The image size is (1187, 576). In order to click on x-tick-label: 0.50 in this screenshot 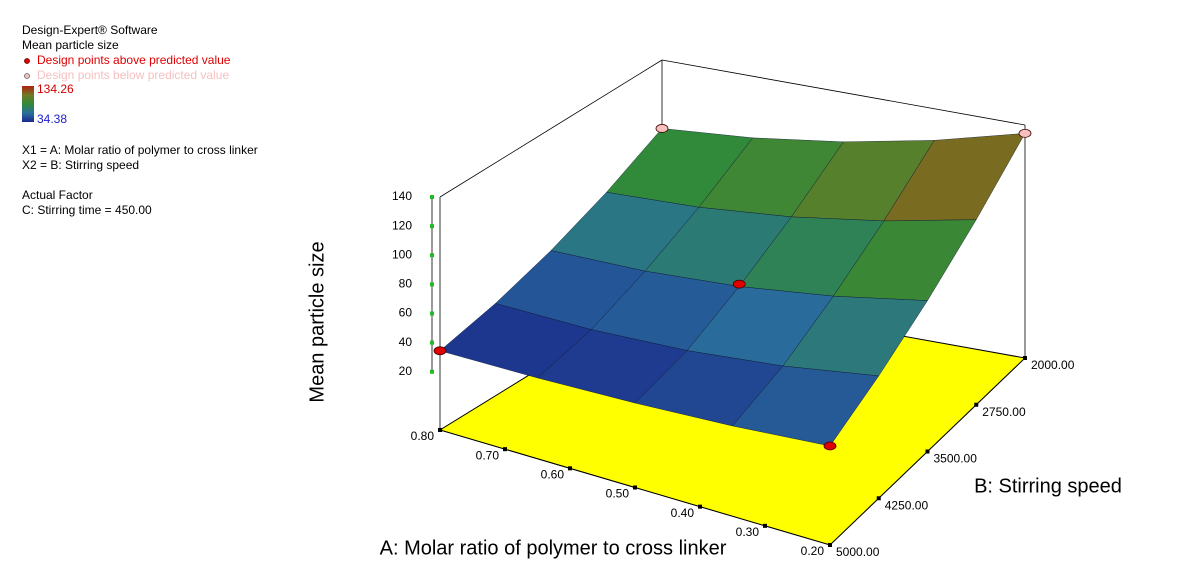, I will do `click(618, 494)`.